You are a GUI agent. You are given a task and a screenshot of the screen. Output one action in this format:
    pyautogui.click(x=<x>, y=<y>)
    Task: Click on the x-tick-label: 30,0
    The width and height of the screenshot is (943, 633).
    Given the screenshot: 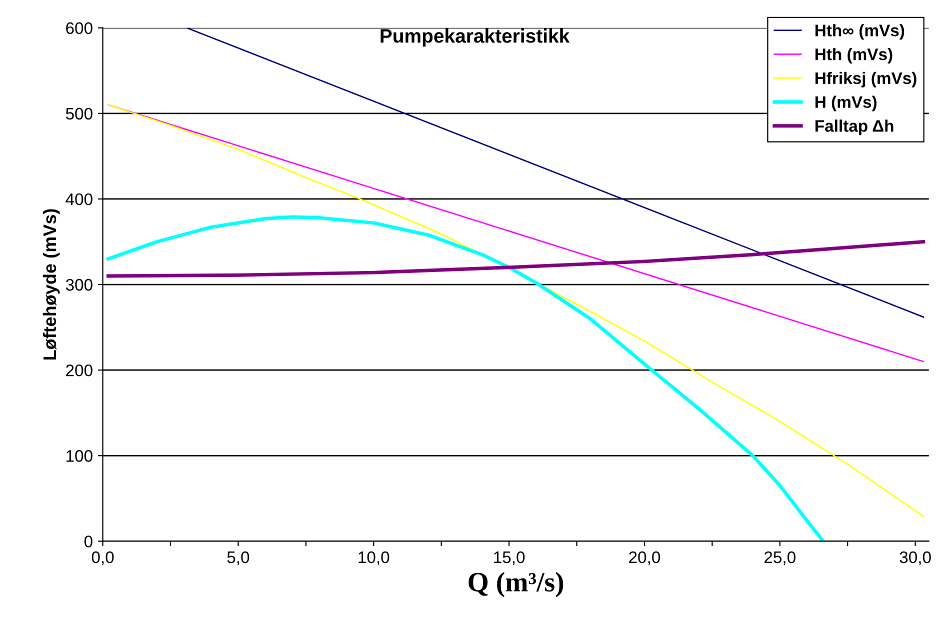 What is the action you would take?
    pyautogui.click(x=915, y=558)
    